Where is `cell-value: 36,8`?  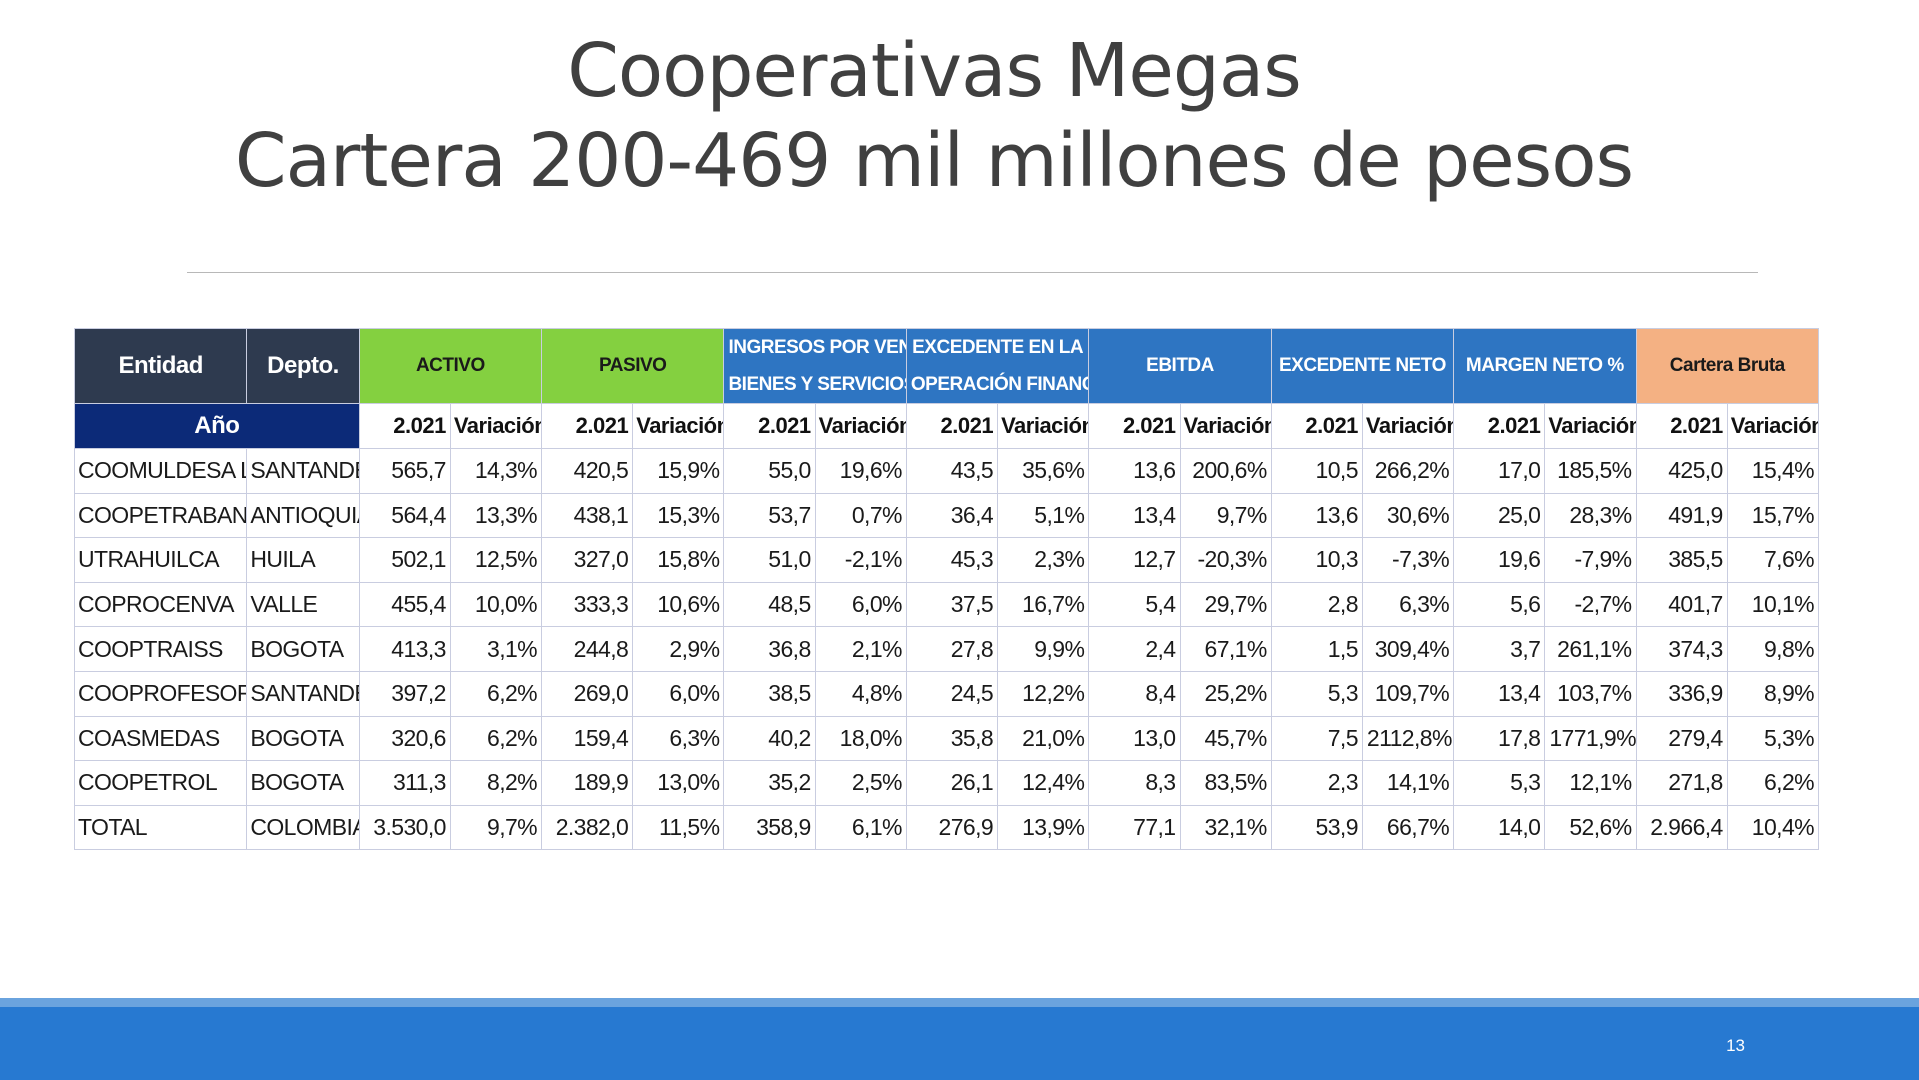 cell-value: 36,8 is located at coordinates (769, 649).